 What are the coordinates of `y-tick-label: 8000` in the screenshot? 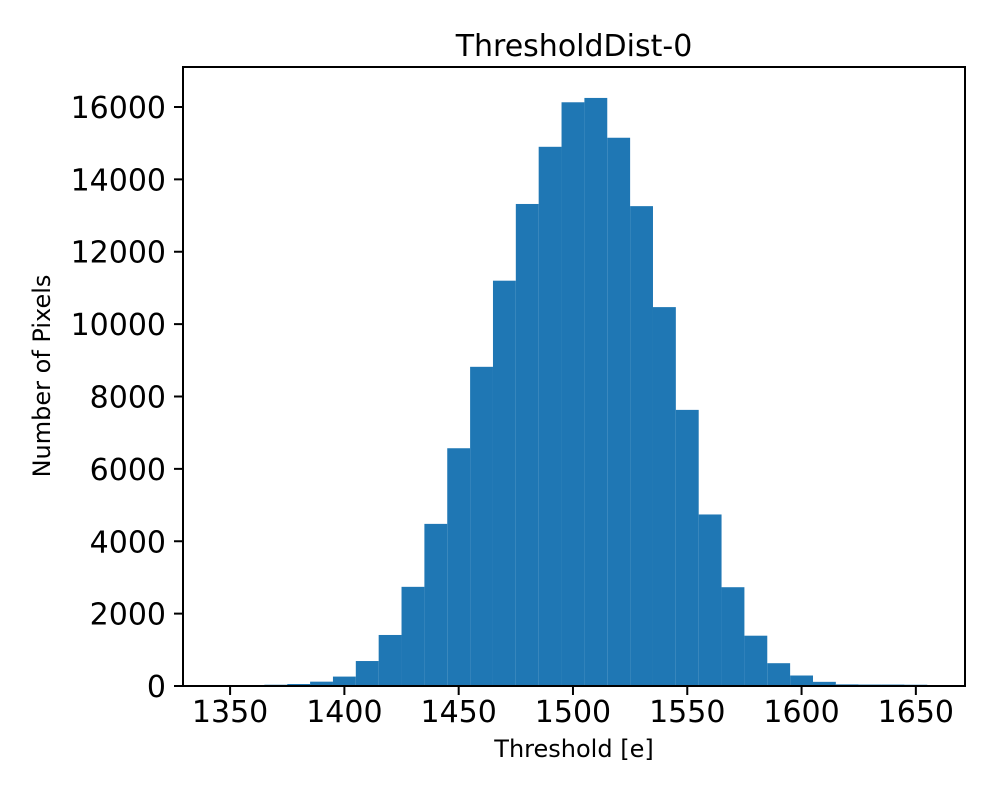 It's located at (128, 397).